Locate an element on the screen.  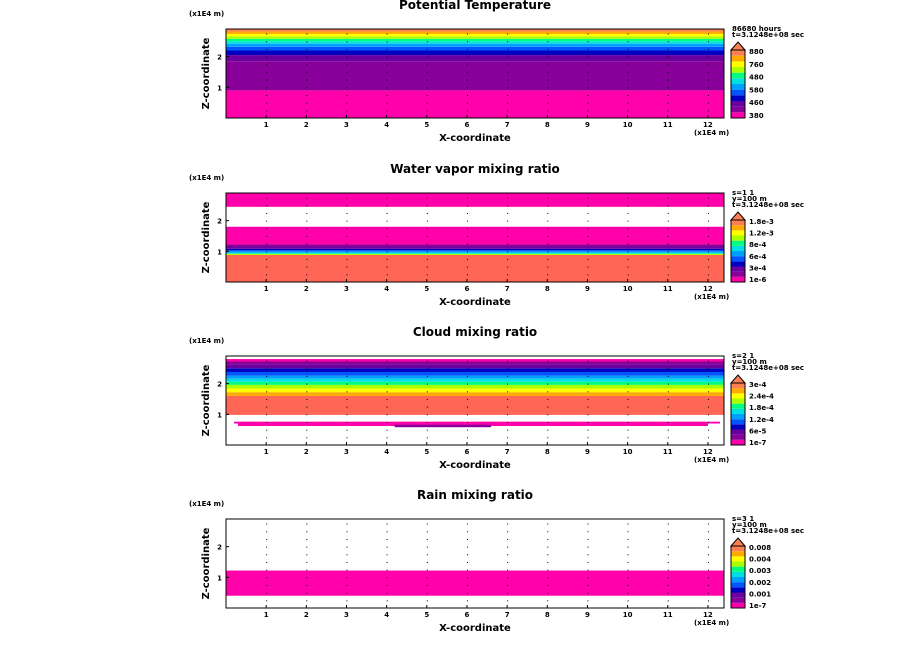
legend-label: 1e-7 is located at coordinates (758, 606).